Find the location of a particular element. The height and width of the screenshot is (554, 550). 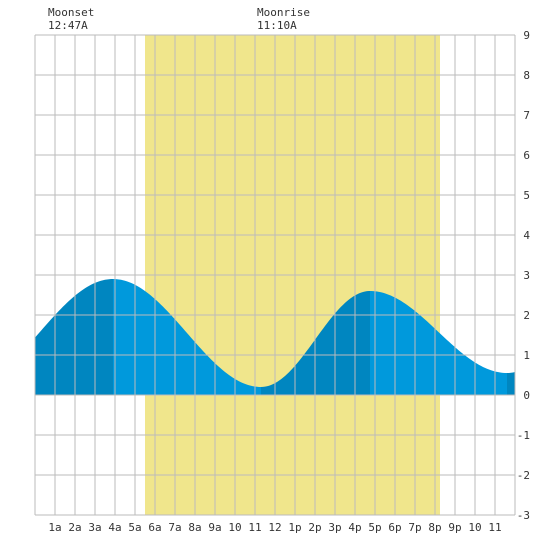

x-tick-label: 6p is located at coordinates (394, 527).